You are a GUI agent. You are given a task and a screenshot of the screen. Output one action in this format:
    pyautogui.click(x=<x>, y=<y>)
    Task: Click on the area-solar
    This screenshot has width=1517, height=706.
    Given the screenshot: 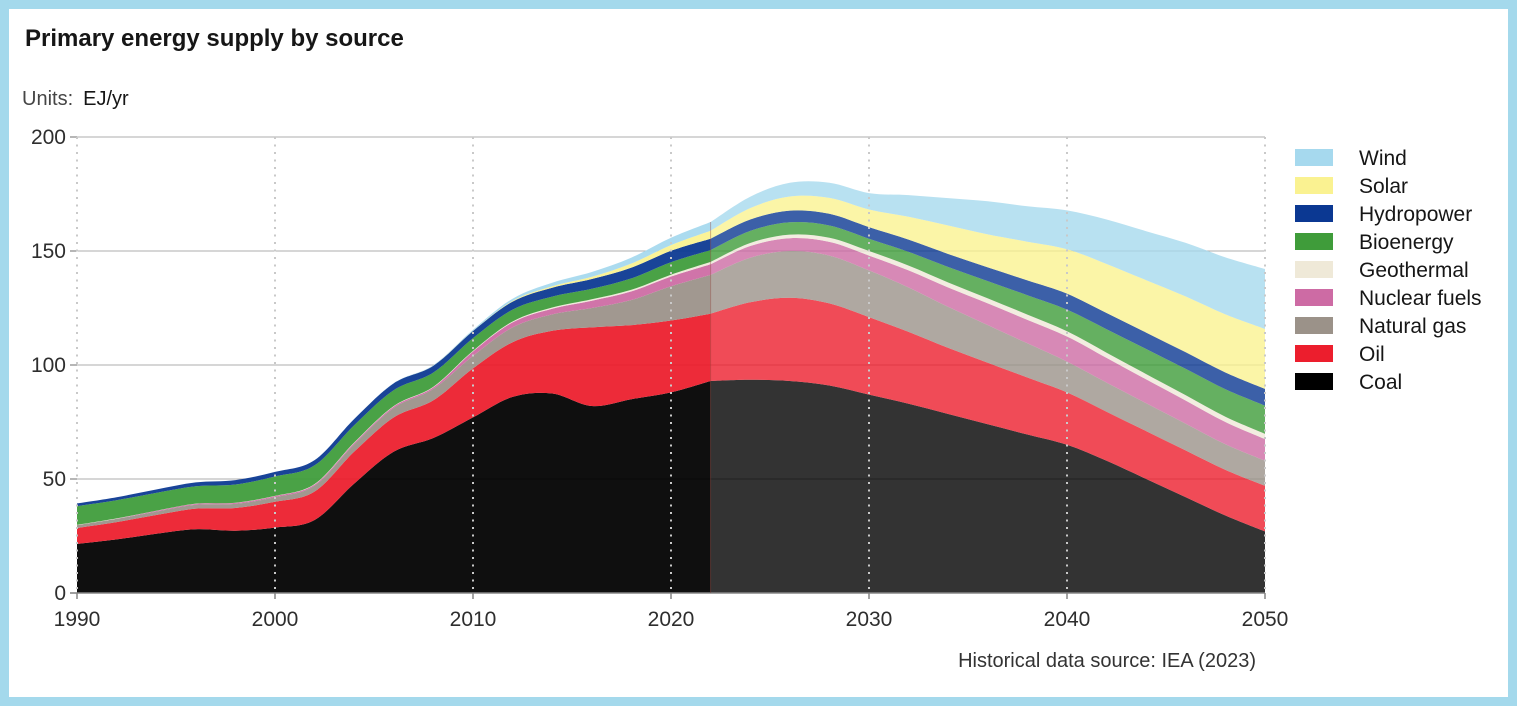 What is the action you would take?
    pyautogui.click(x=987, y=292)
    